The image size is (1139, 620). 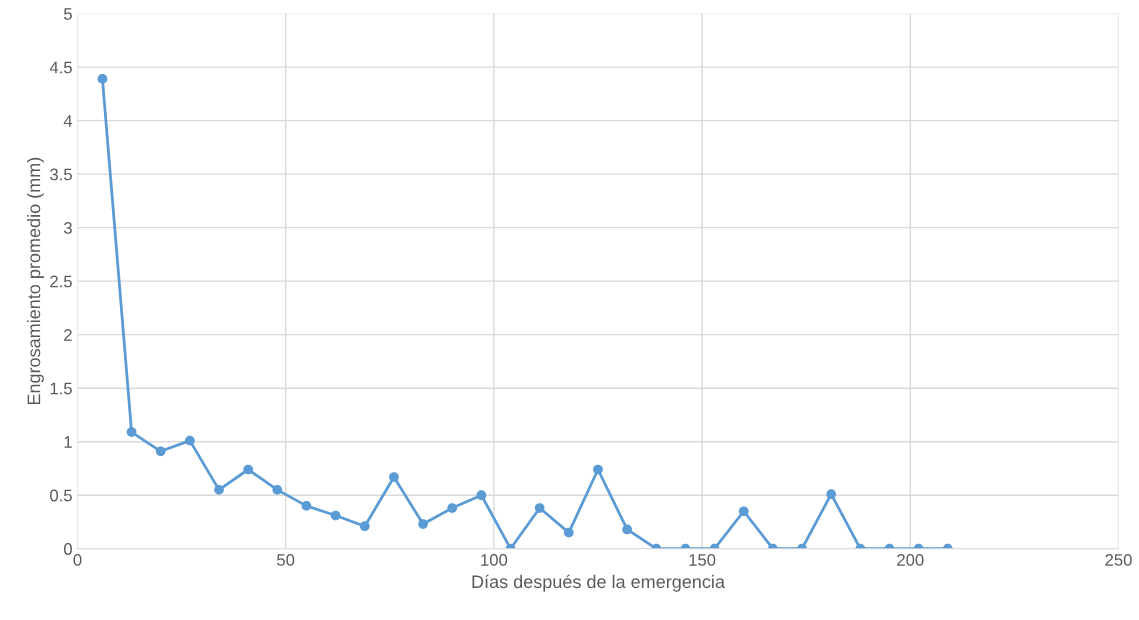 I want to click on y-tick-label: 3, so click(x=67, y=228).